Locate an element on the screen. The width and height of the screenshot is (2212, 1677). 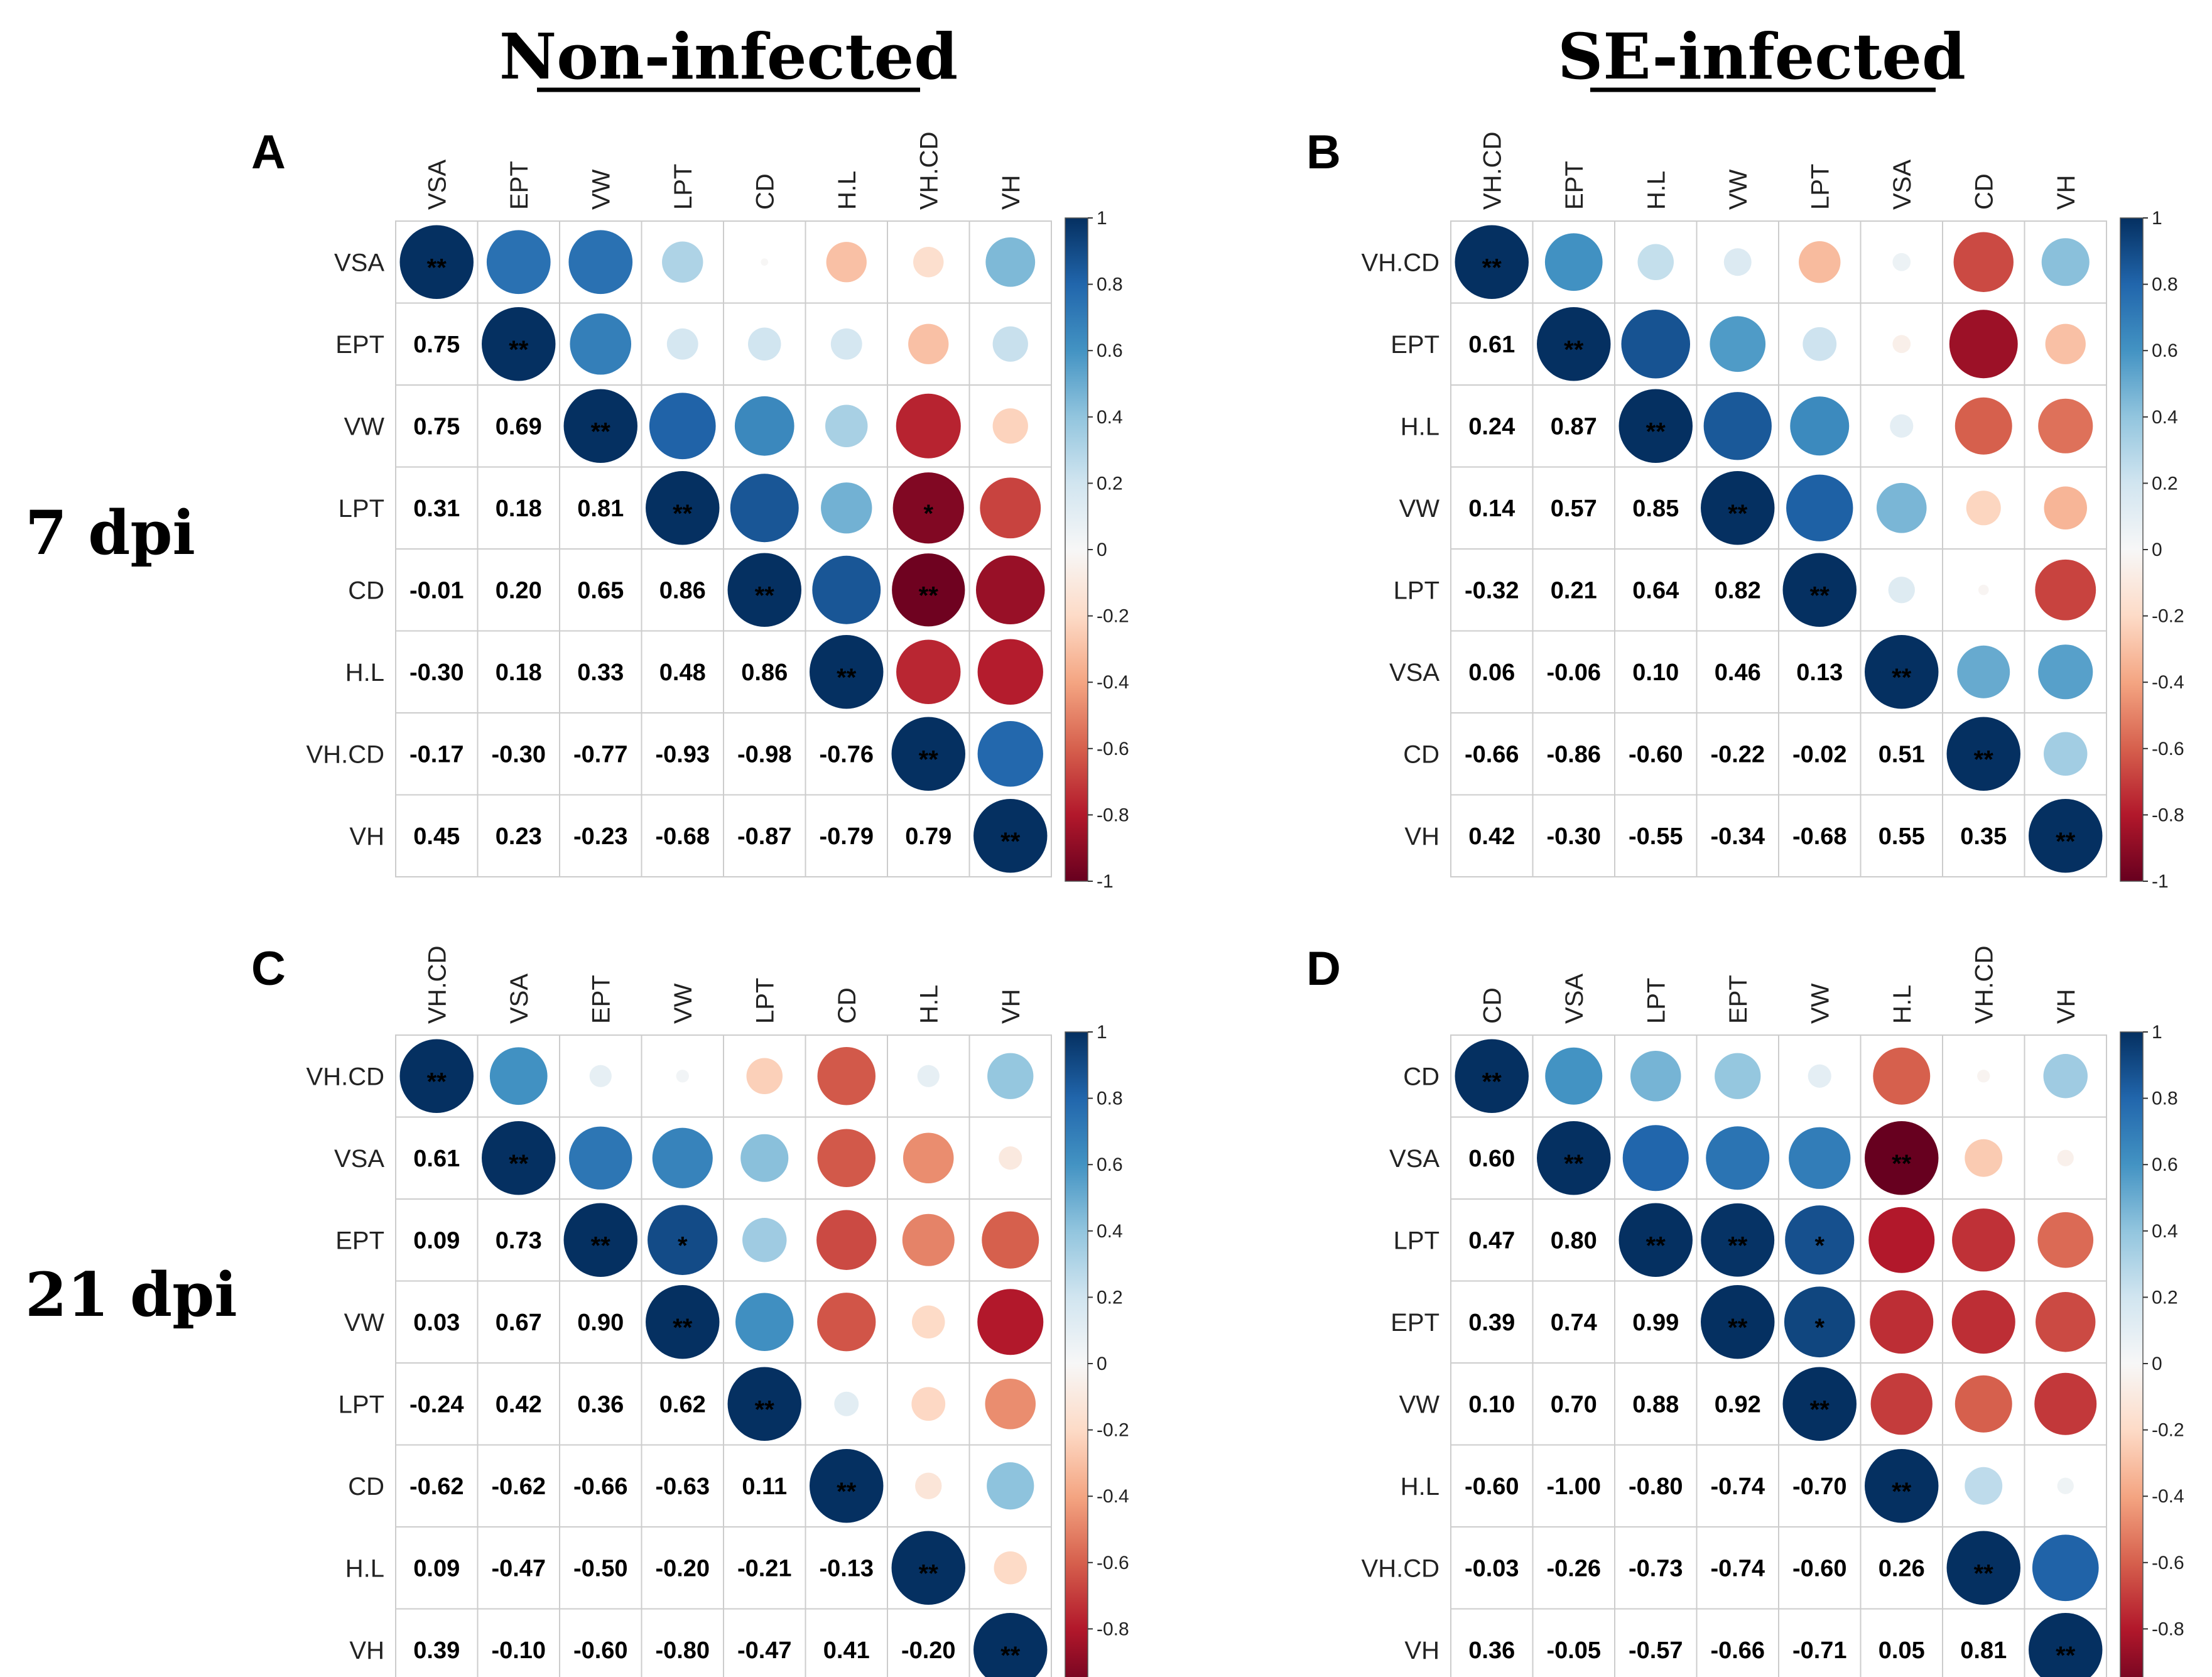
colorbar-tick-label: 0.6 is located at coordinates (2165, 1165).